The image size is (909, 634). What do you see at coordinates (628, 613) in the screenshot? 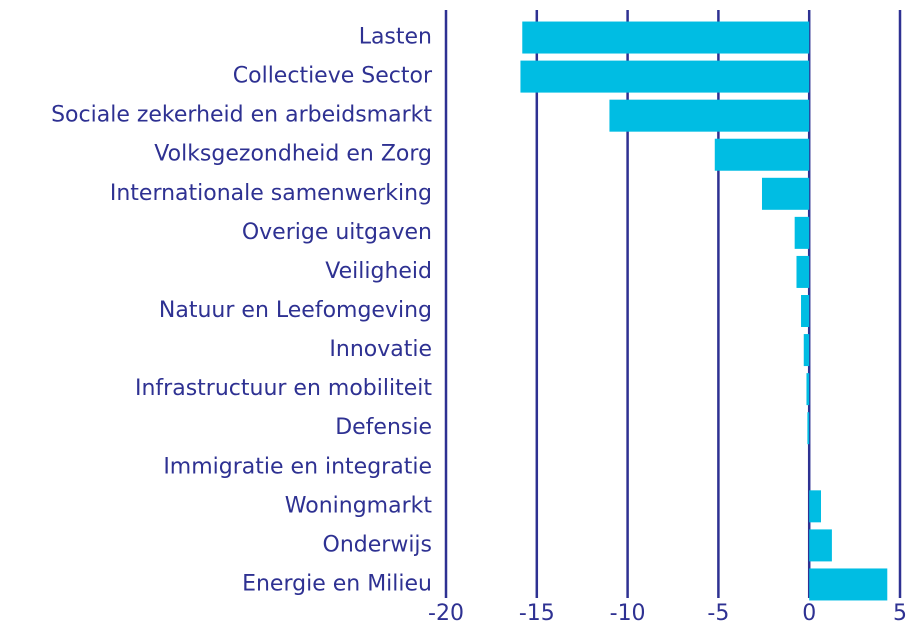
I see `x-tick-label: -10` at bounding box center [628, 613].